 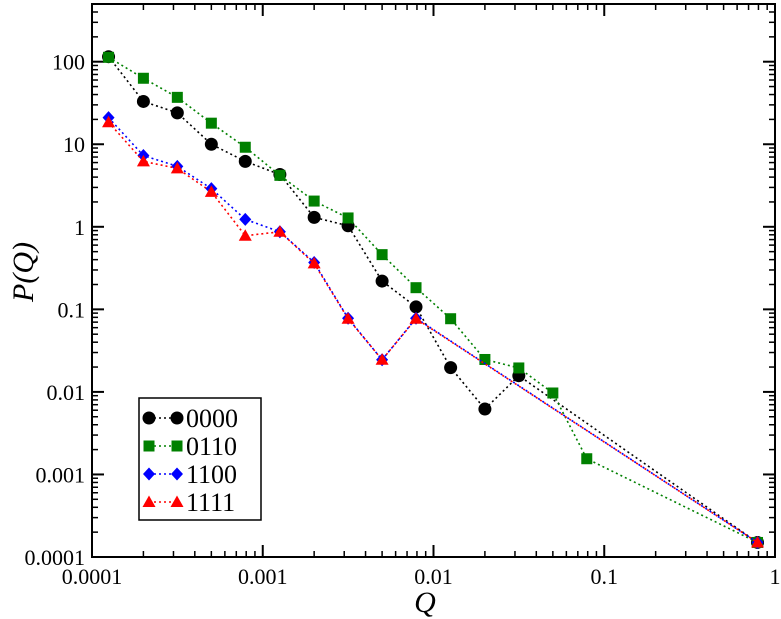 What do you see at coordinates (92, 576) in the screenshot?
I see `x-tick-label: 0.0001` at bounding box center [92, 576].